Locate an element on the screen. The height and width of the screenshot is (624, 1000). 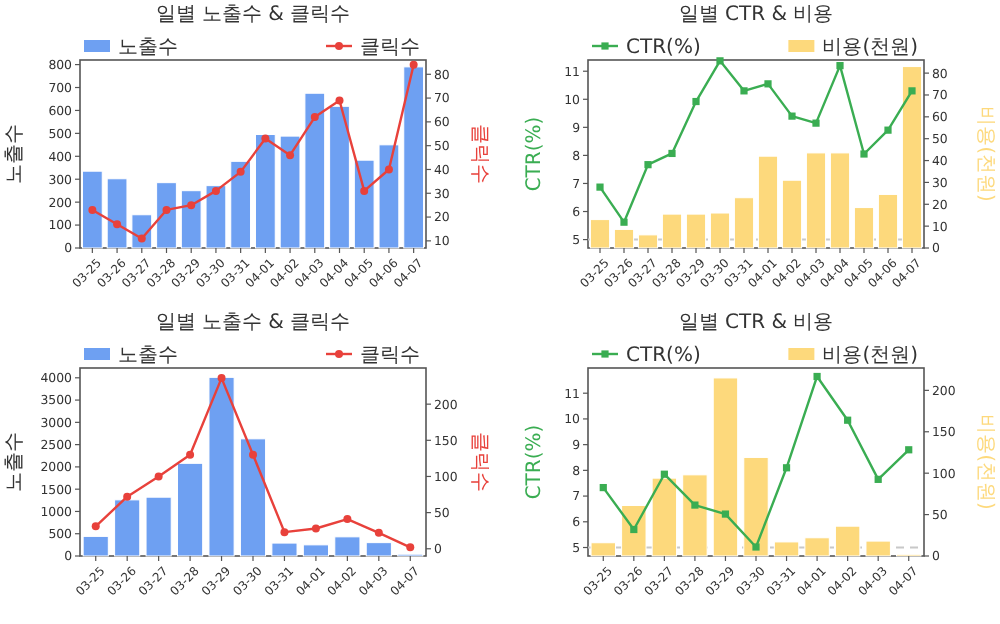
chart-title: 일별 CTR & 비용 is located at coordinates (756, 323).